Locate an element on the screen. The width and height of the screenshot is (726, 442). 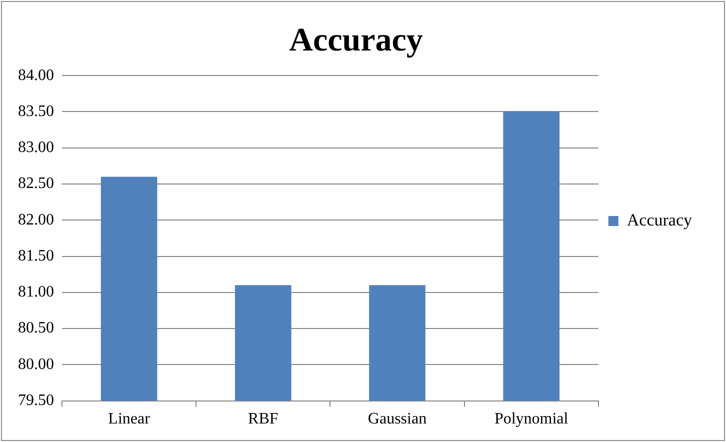
x-tick-label: Linear is located at coordinates (129, 419).